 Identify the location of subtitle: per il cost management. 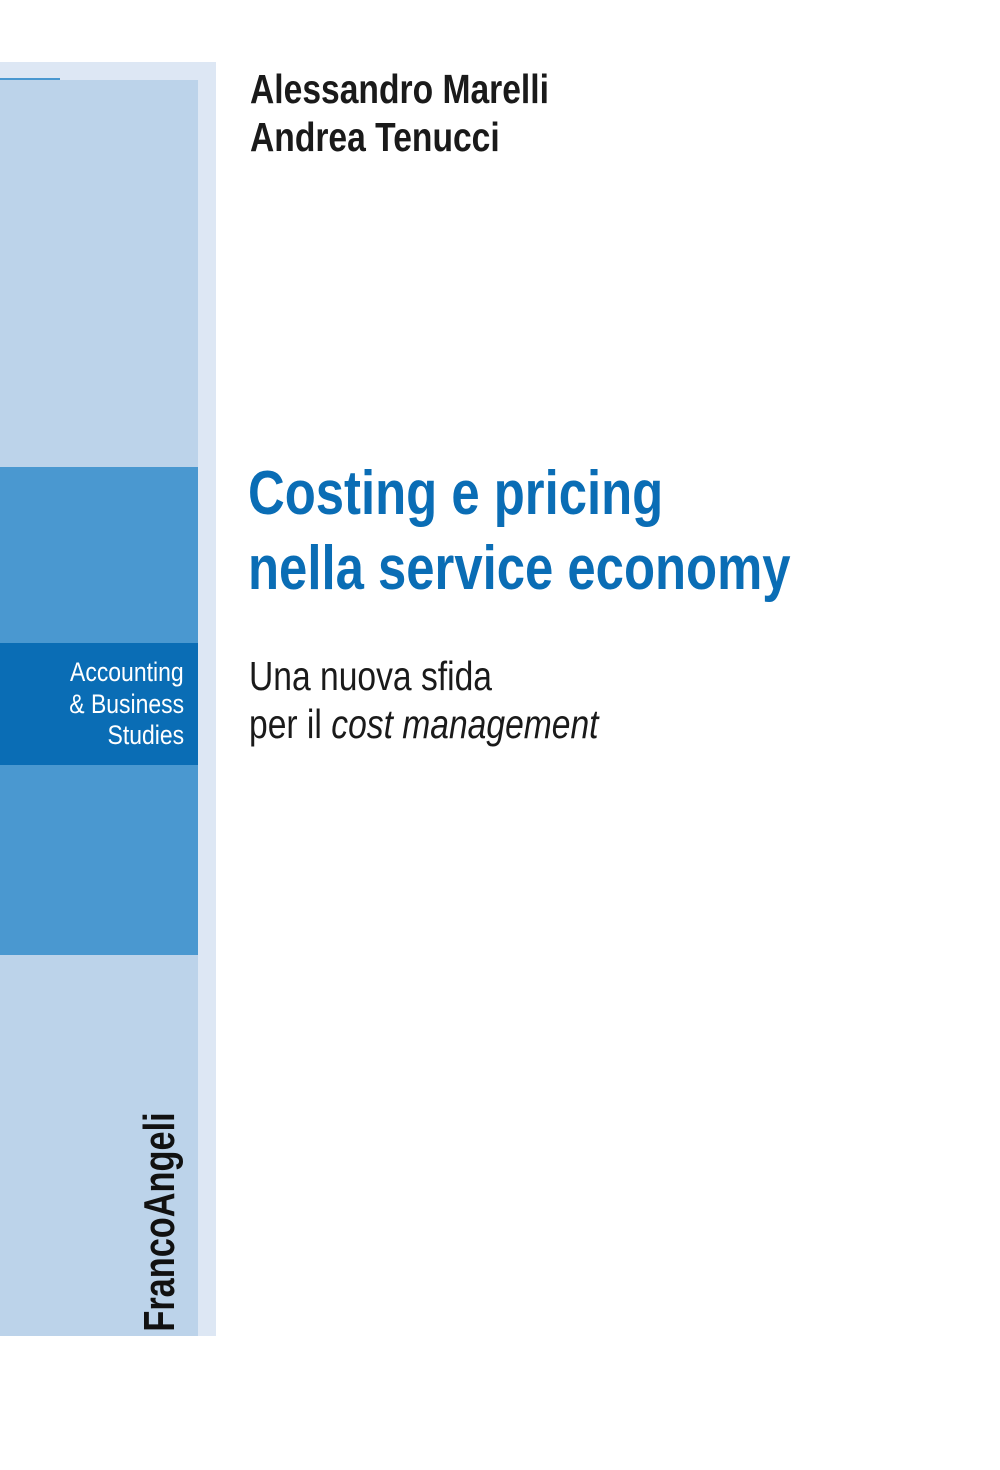
(424, 724).